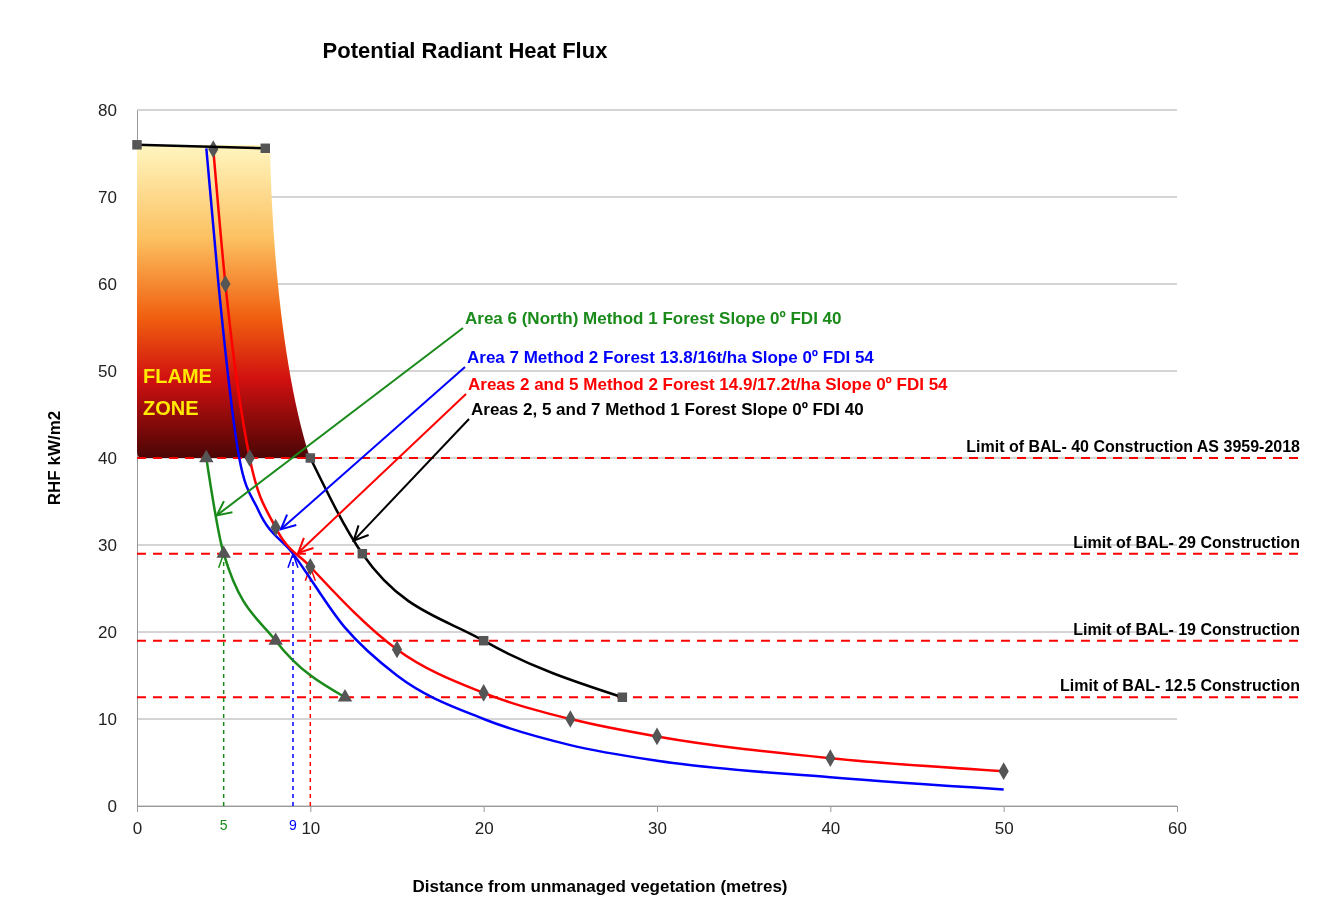 The height and width of the screenshot is (924, 1334). I want to click on ref-line-label: 5, so click(223, 825).